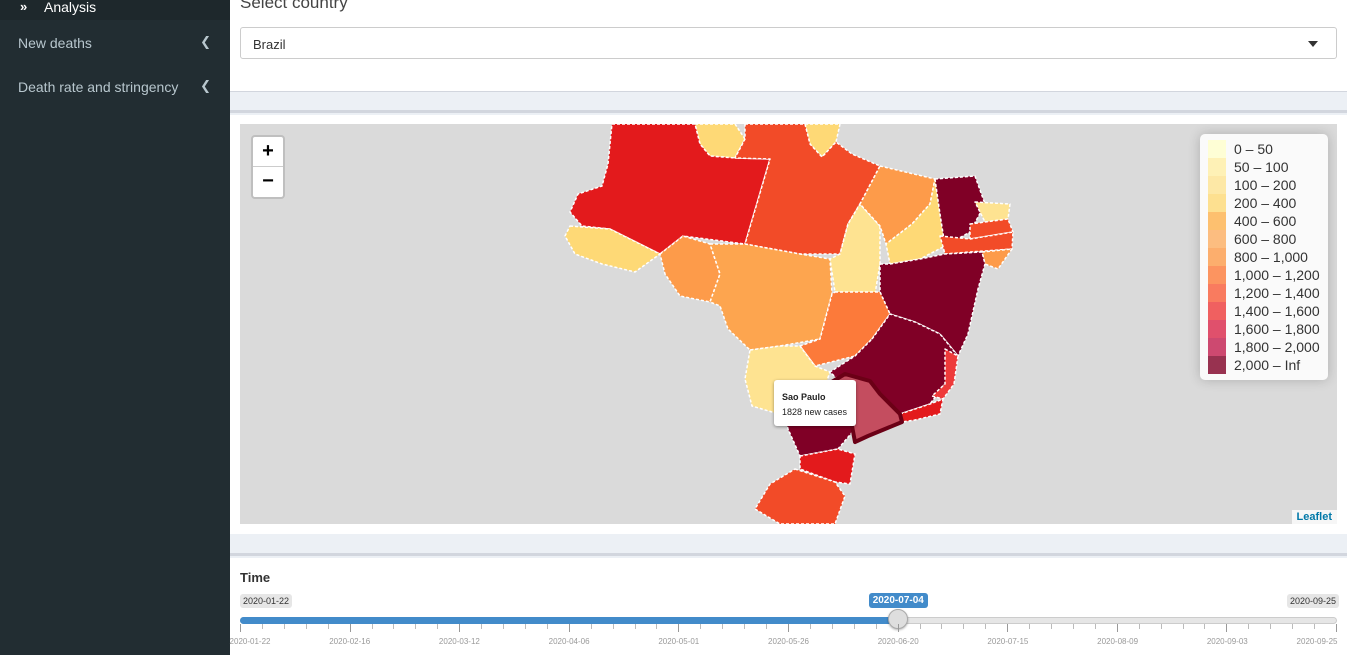 Image resolution: width=1347 pixels, height=655 pixels. What do you see at coordinates (771, 297) in the screenshot?
I see `state-mato-grosso` at bounding box center [771, 297].